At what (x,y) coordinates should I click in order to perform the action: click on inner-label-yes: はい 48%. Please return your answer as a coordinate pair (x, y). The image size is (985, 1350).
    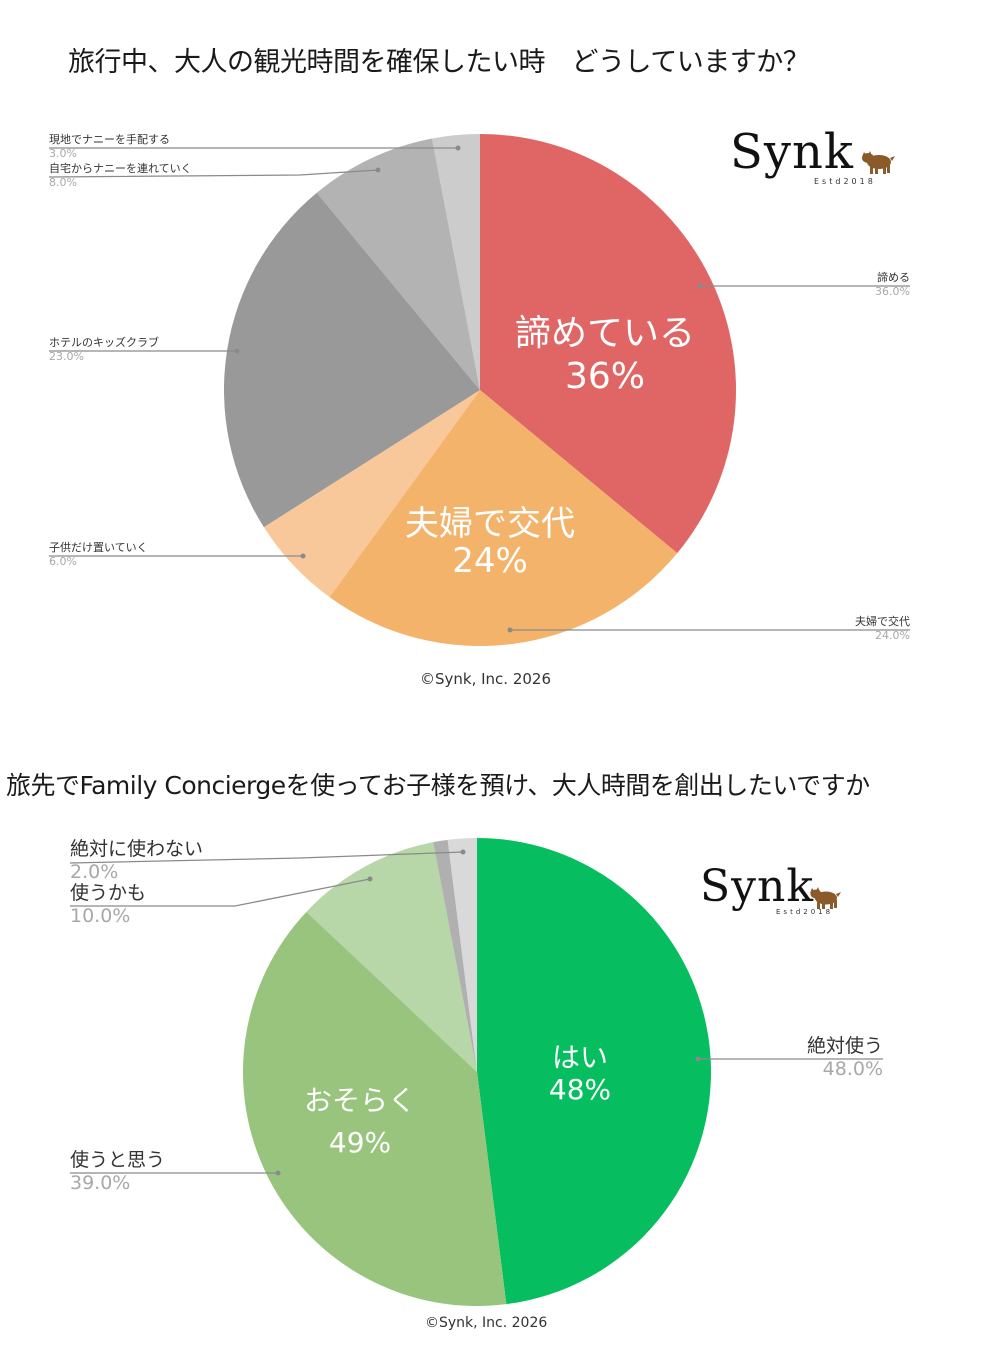
    Looking at the image, I should click on (580, 1074).